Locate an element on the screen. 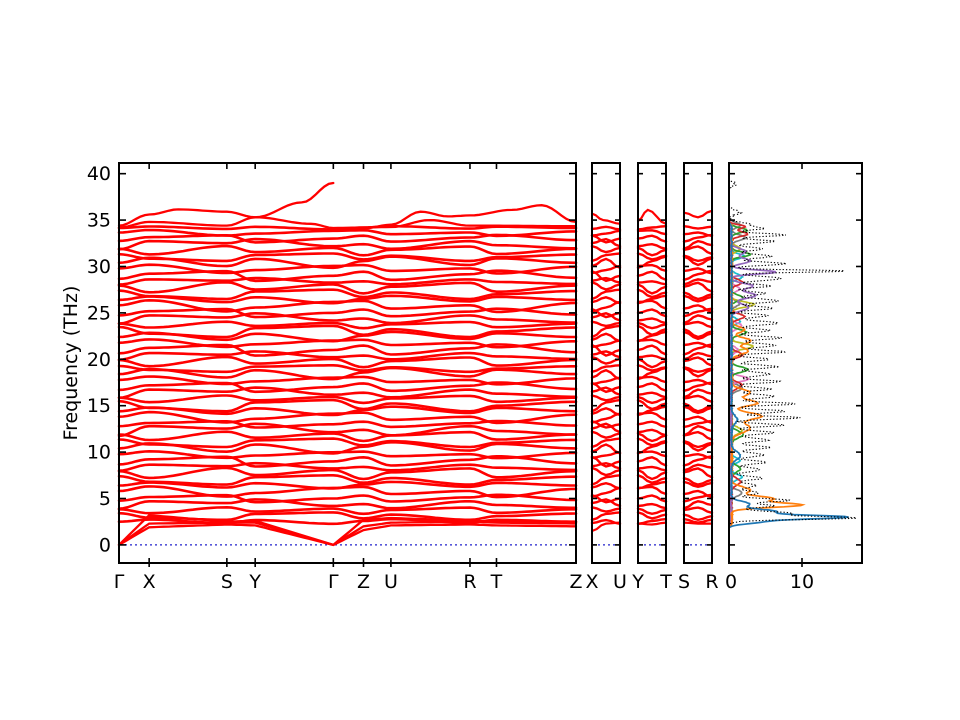 The width and height of the screenshot is (960, 720). y-tick-label: 0 is located at coordinates (105, 545).